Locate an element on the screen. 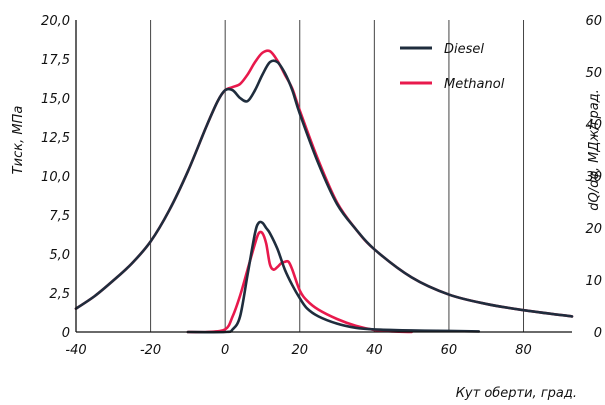 The image size is (605, 405). x-tick-label-2: 0 is located at coordinates (225, 350).